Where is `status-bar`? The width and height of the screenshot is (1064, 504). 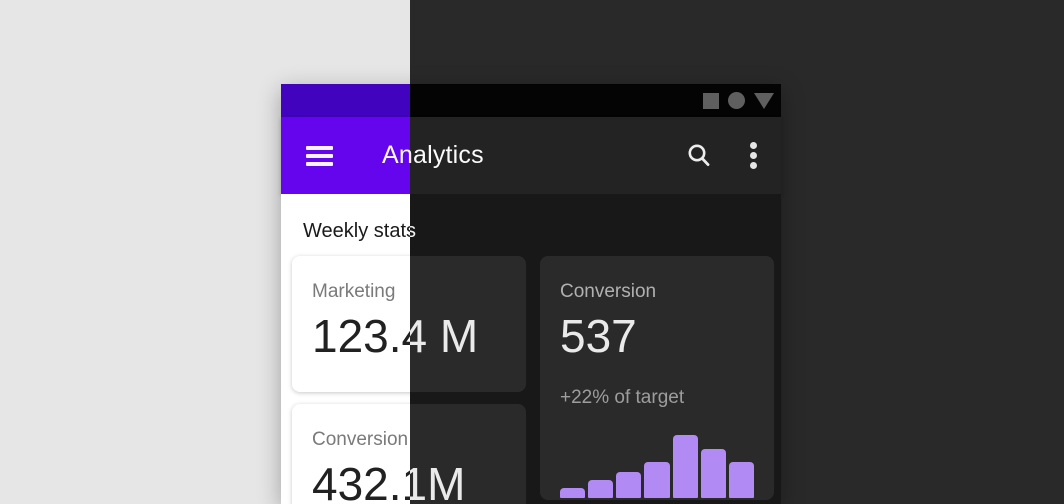
status-bar is located at coordinates (595, 100).